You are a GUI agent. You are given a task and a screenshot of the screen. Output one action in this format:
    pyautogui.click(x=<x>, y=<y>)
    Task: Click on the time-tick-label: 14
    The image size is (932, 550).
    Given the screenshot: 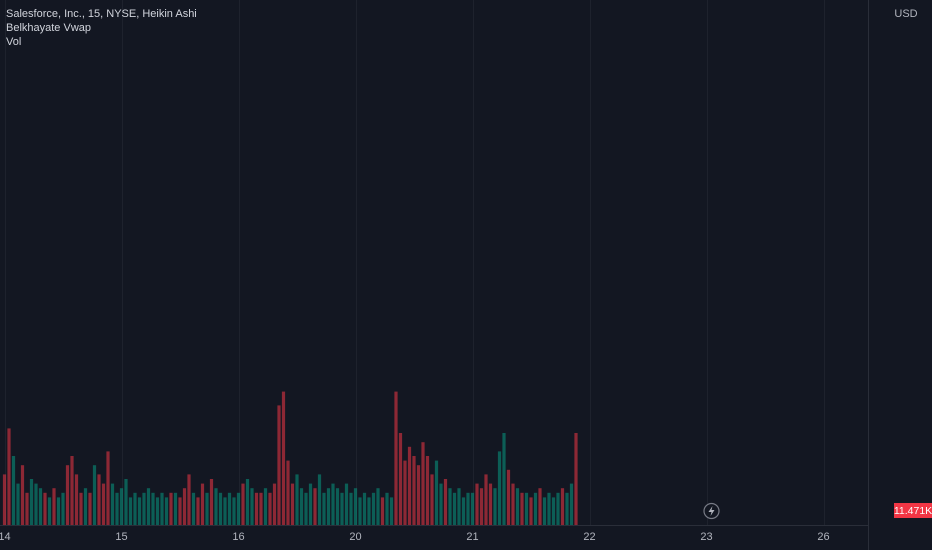 What is the action you would take?
    pyautogui.click(x=5, y=537)
    